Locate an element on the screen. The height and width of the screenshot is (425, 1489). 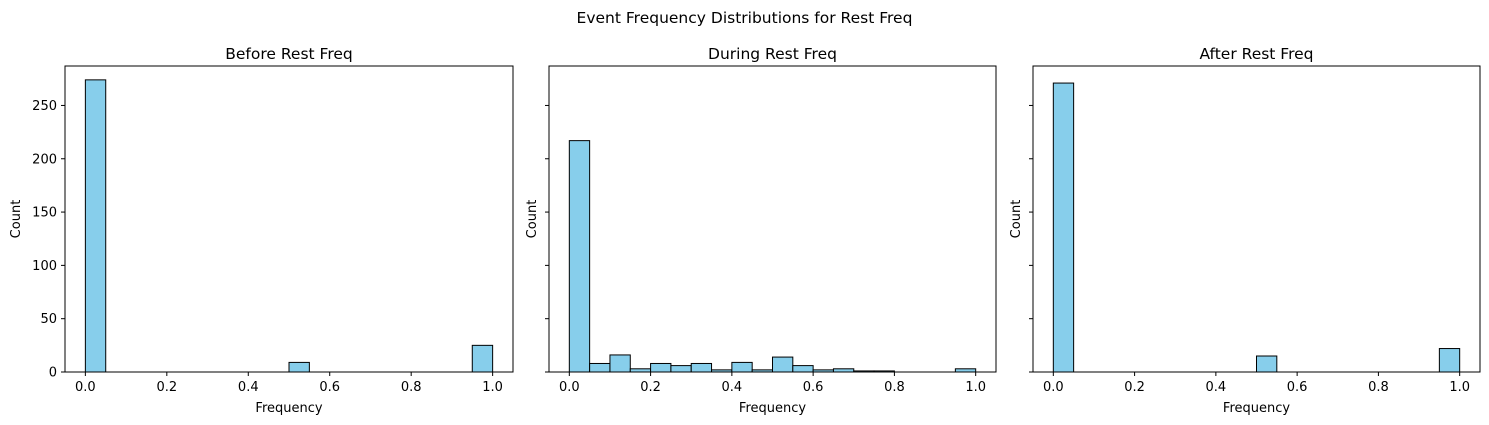
panel-title: After Rest Freq is located at coordinates (1256, 54).